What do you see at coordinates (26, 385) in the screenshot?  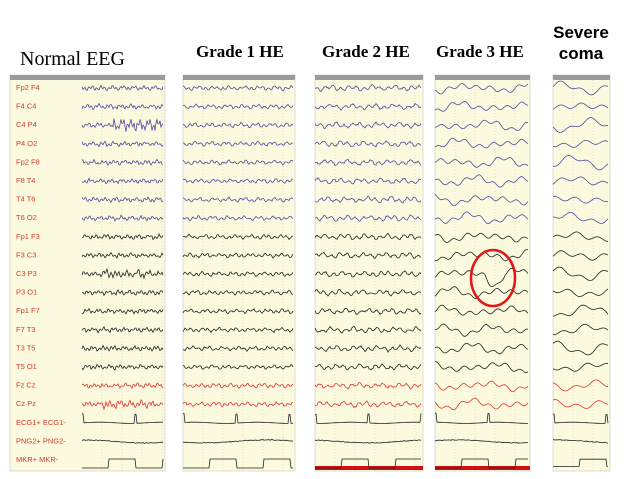 I see `channel-label: Fz Cz` at bounding box center [26, 385].